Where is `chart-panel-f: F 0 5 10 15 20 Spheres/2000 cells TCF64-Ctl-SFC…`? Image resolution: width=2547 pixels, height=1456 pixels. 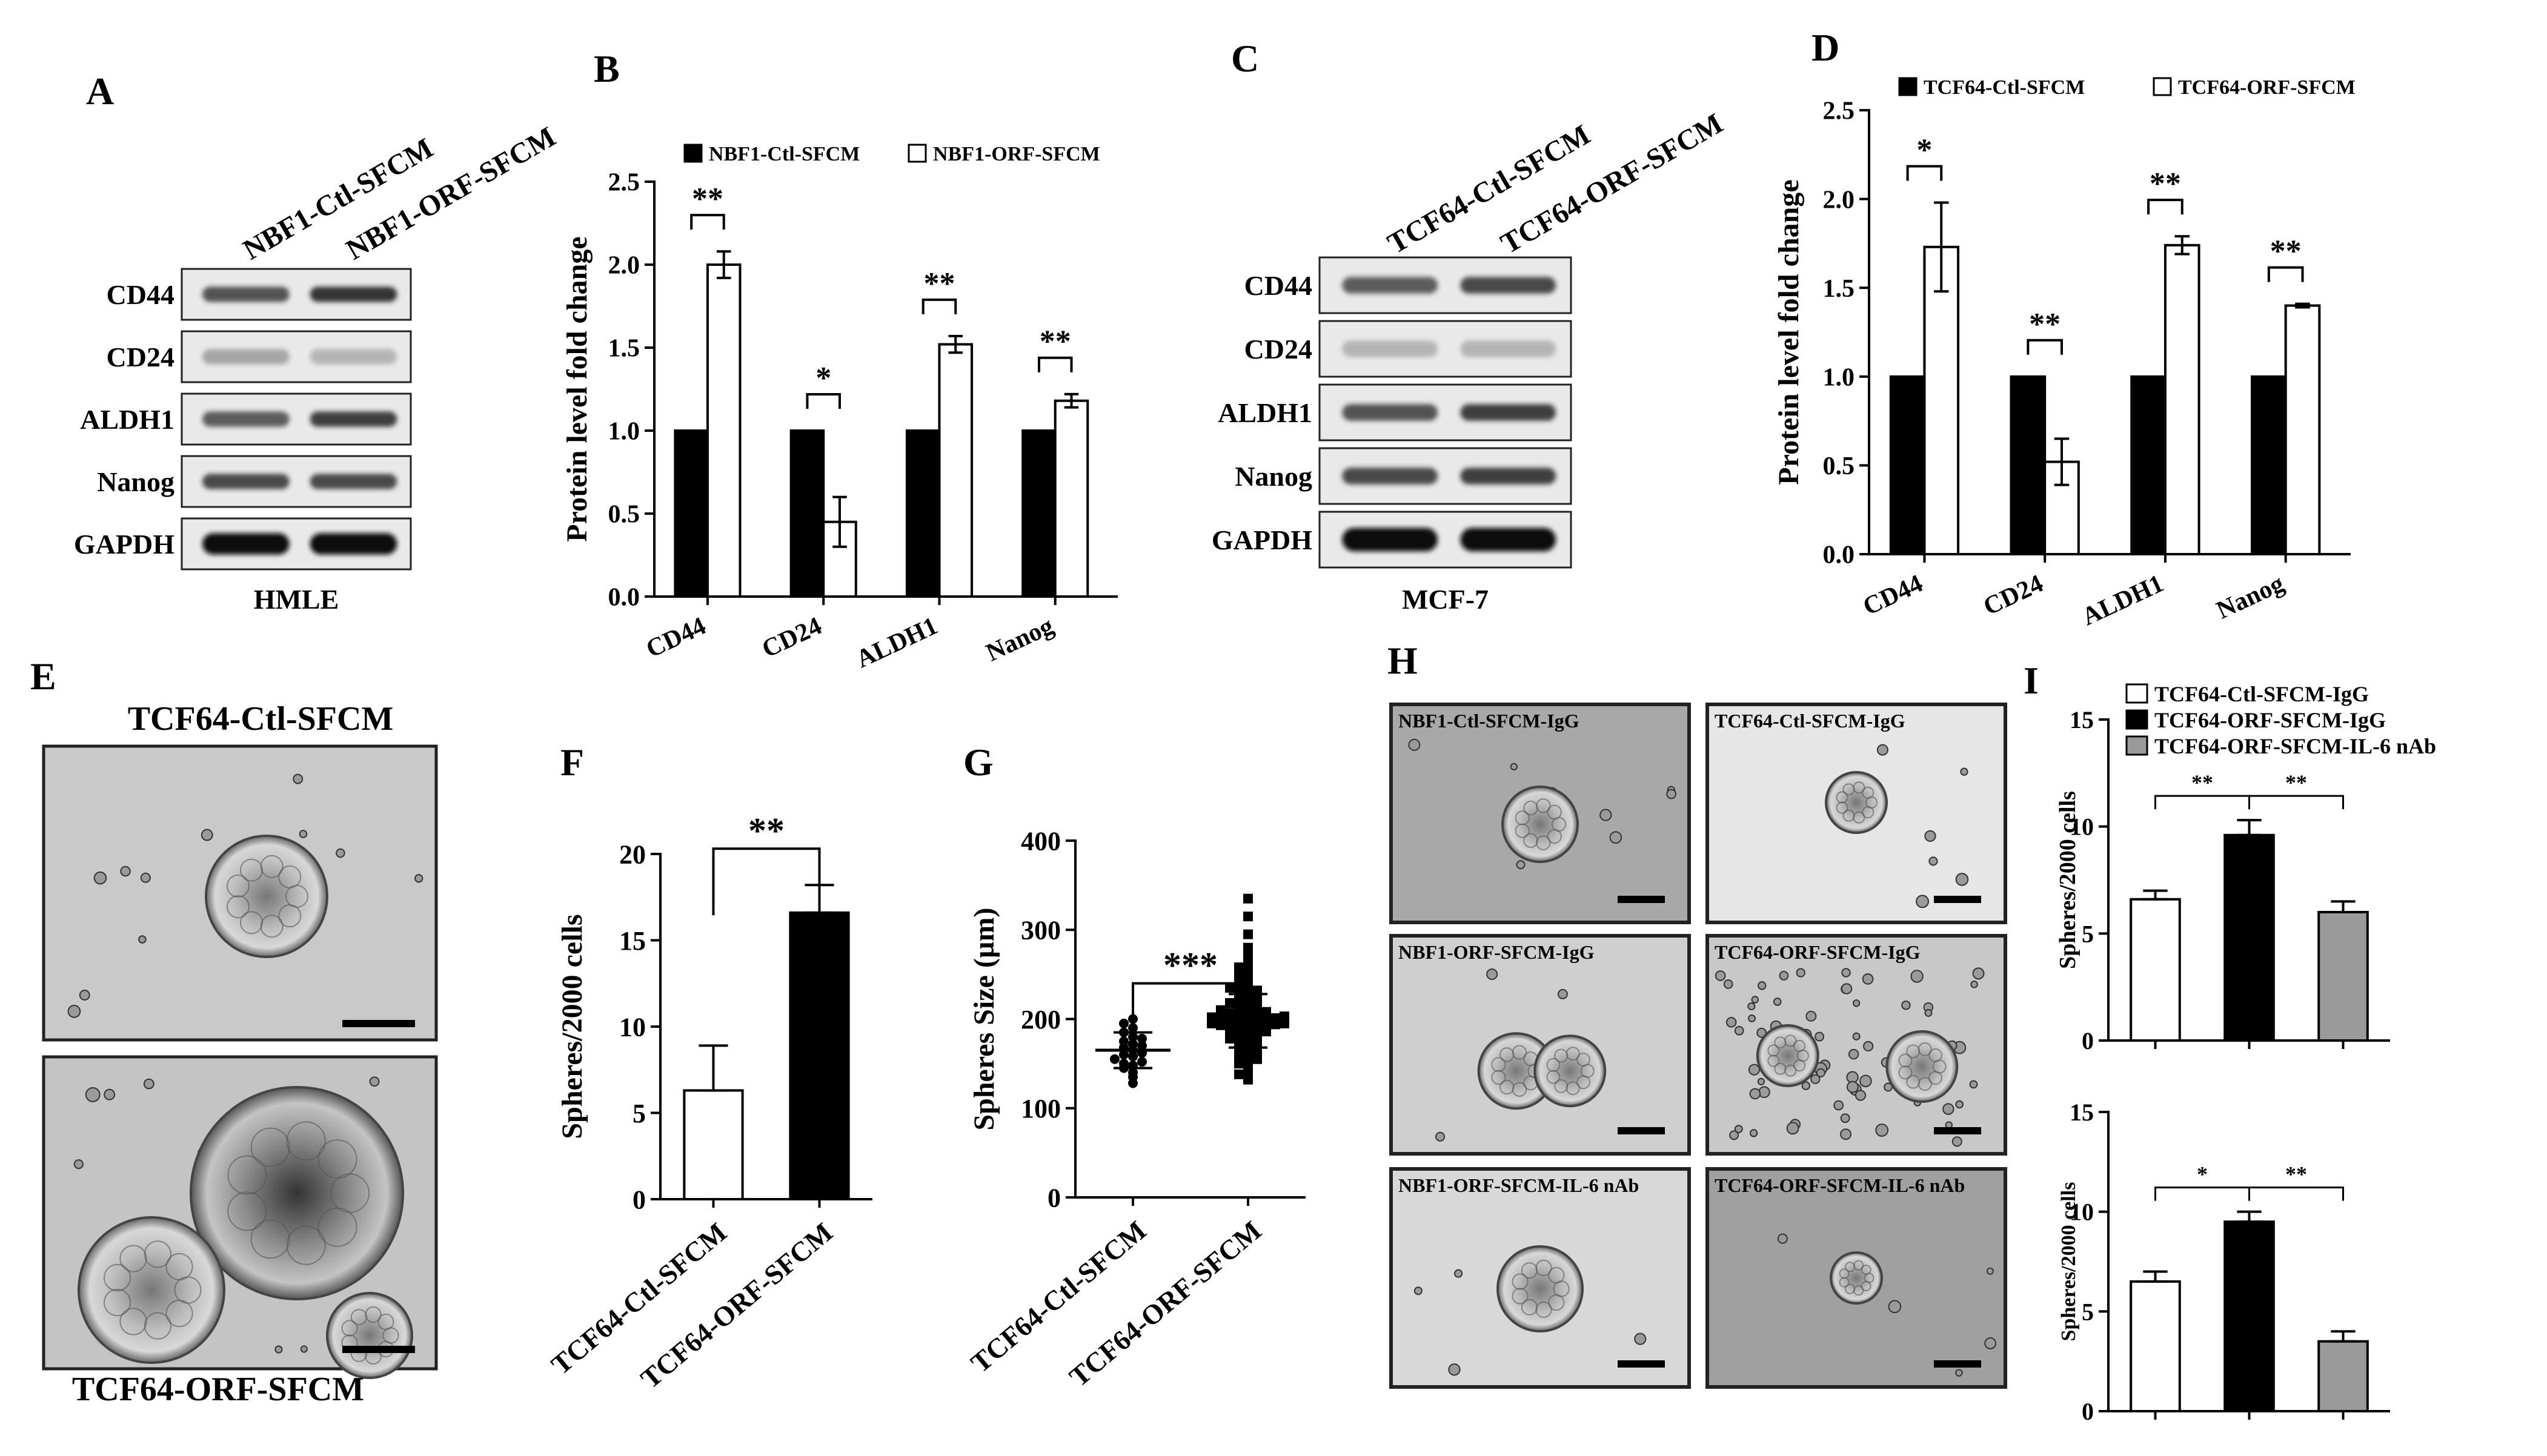
chart-panel-f: F 0 5 10 15 20 Spheres/2000 cells TCF64-Ctl-SFC… is located at coordinates (709, 1067).